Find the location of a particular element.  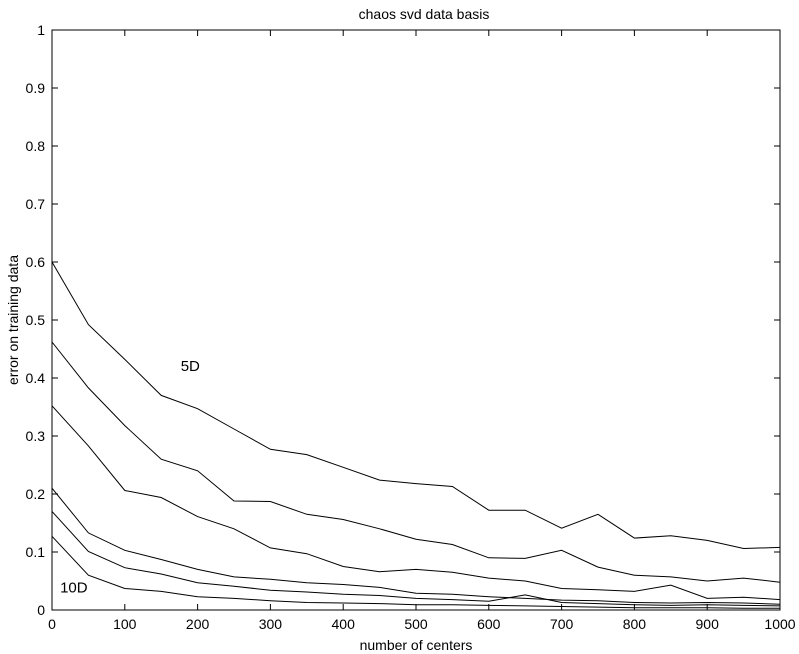

y-axis-label: error on training data is located at coordinates (13, 320).